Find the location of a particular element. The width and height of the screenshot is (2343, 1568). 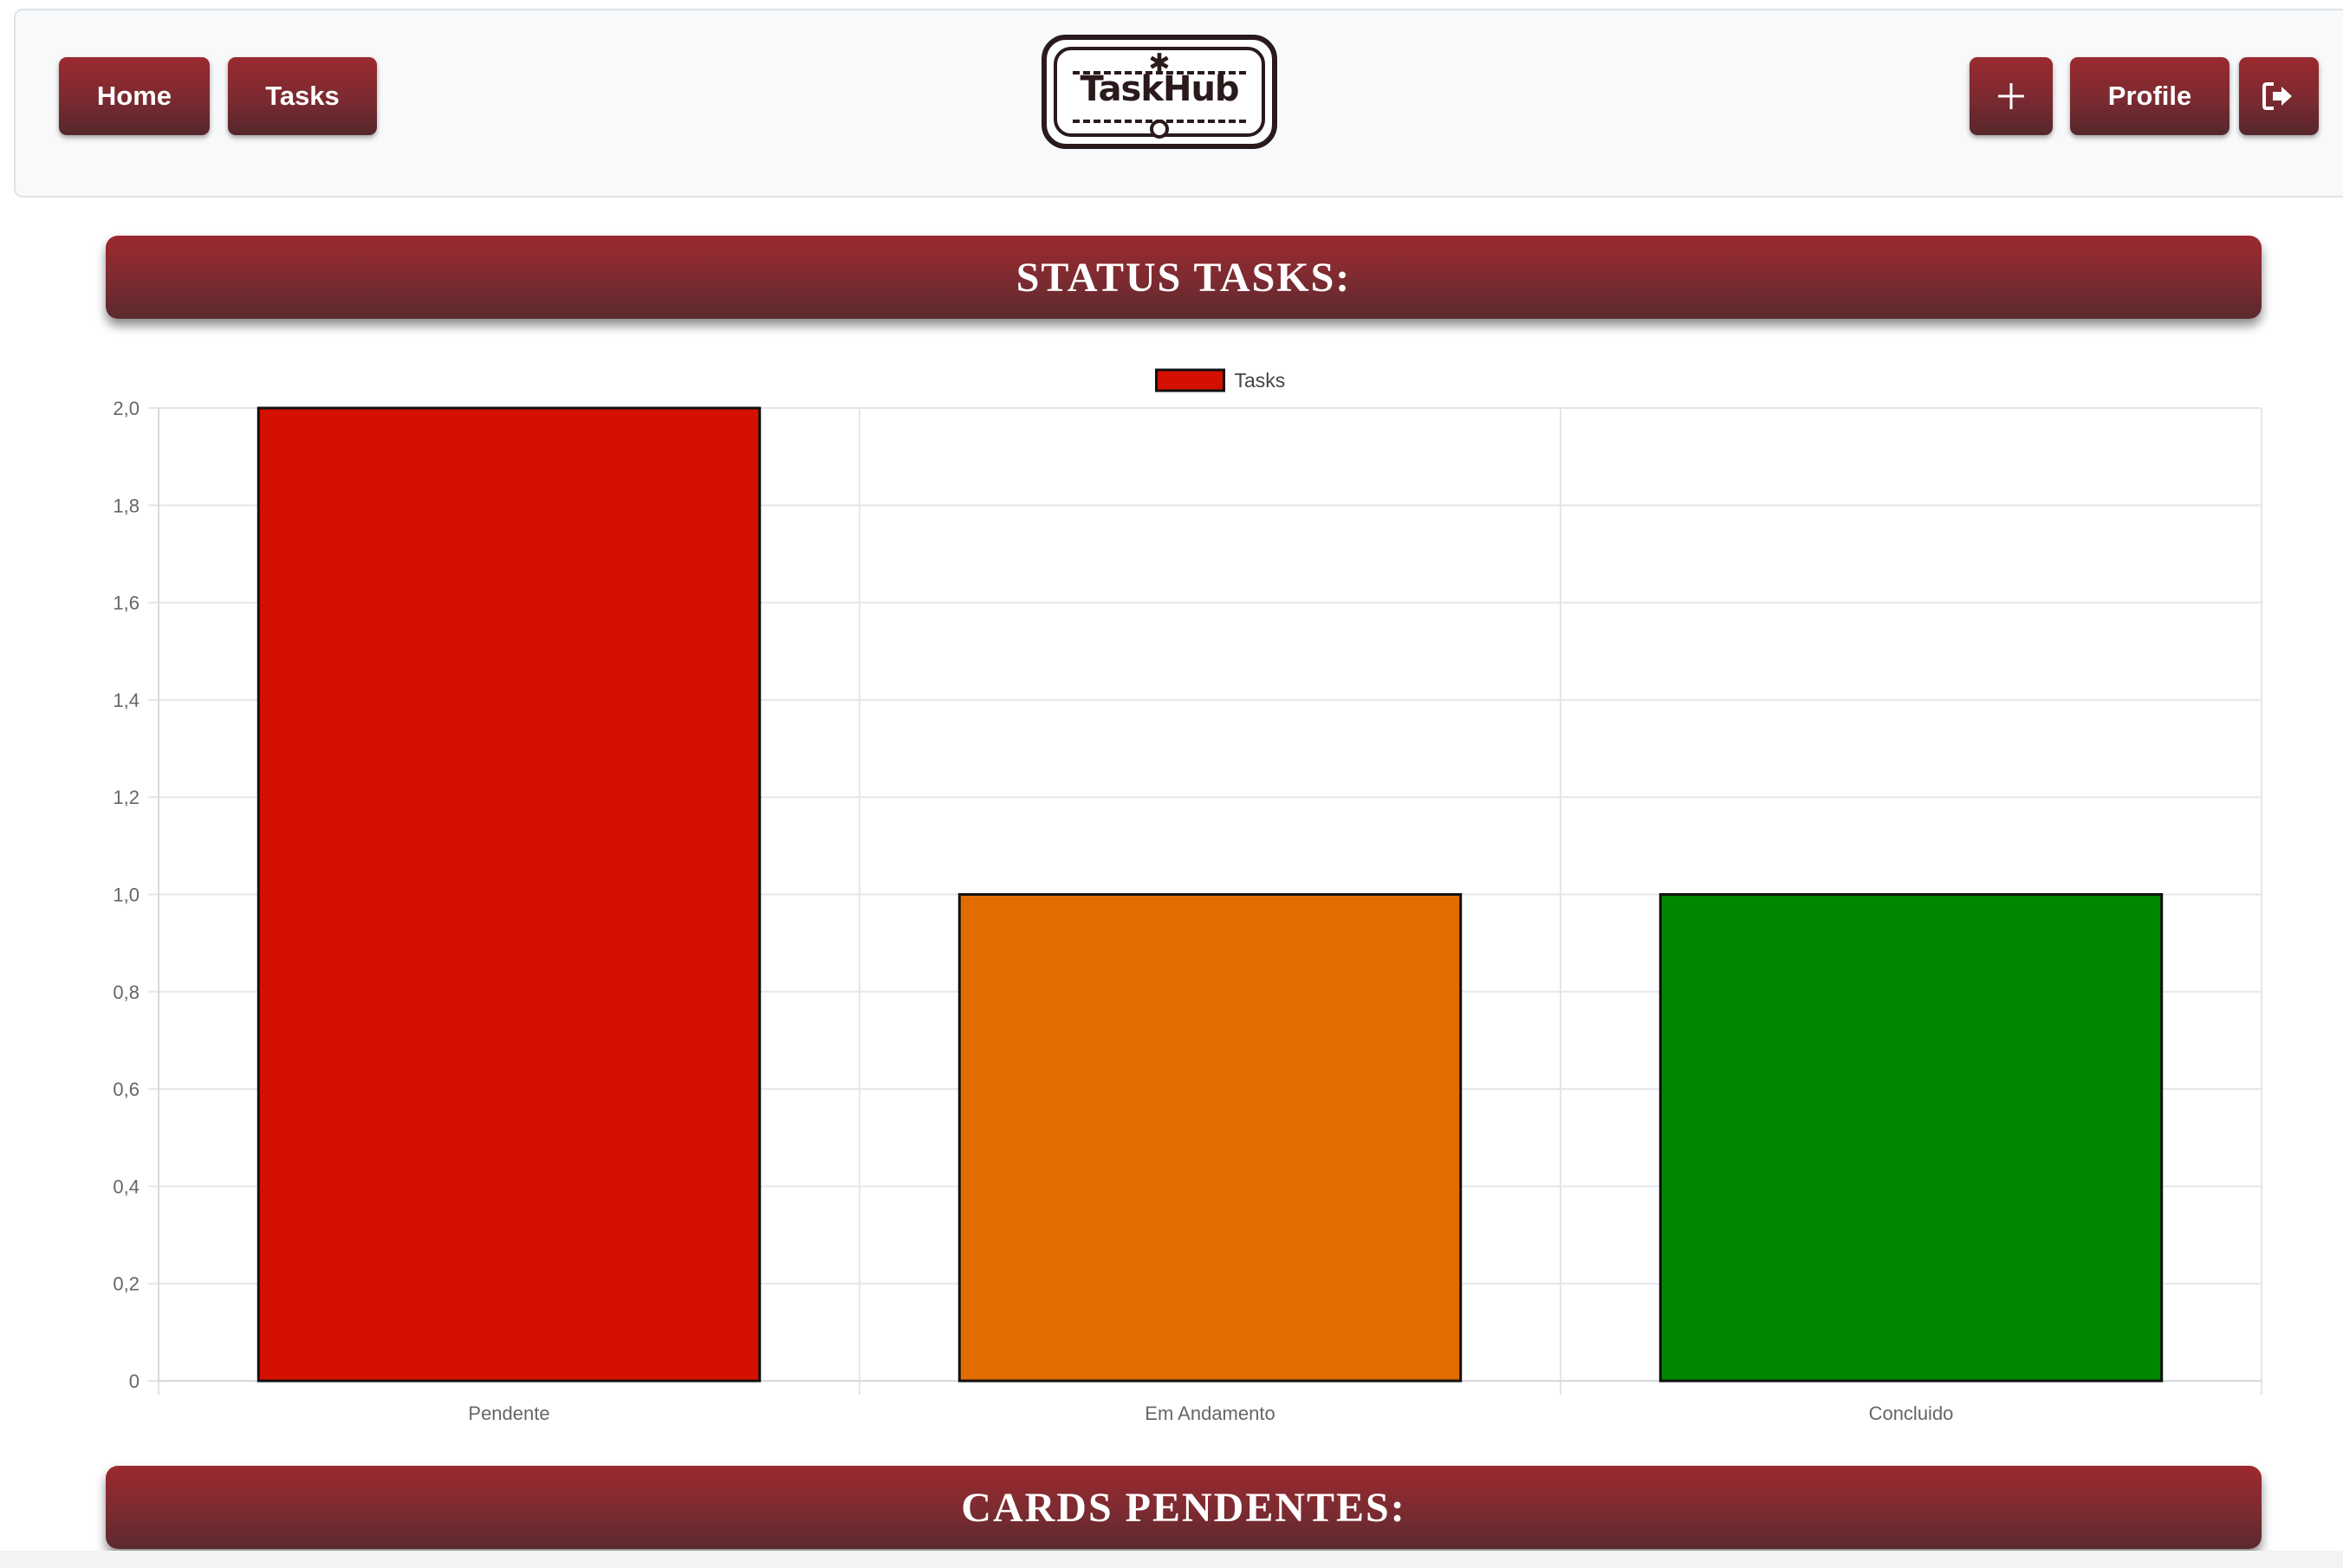

y-tick-label: 0,2 is located at coordinates (126, 1284).